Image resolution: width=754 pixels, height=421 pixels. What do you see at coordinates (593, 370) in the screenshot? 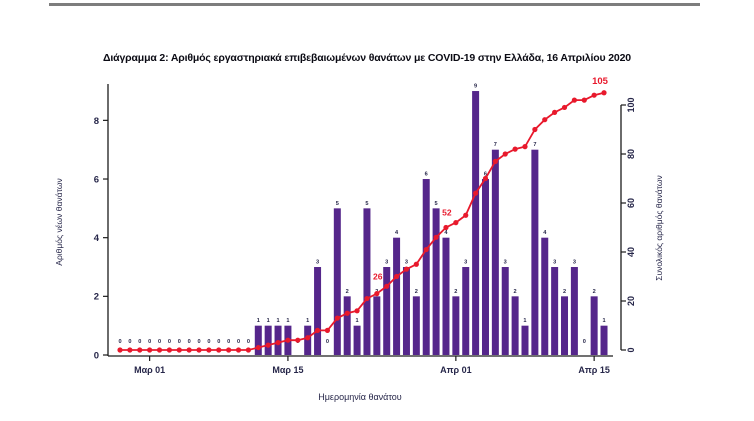
I see `x-axis-tick-label: Απρ 15` at bounding box center [593, 370].